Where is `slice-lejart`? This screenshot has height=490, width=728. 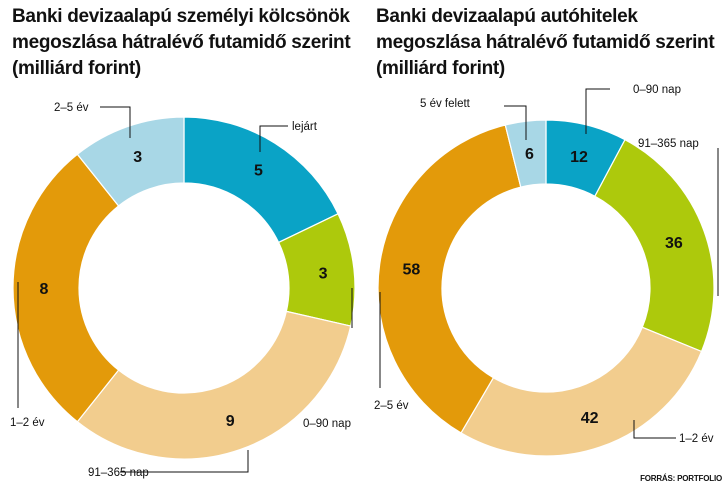
slice-lejart is located at coordinates (261, 180).